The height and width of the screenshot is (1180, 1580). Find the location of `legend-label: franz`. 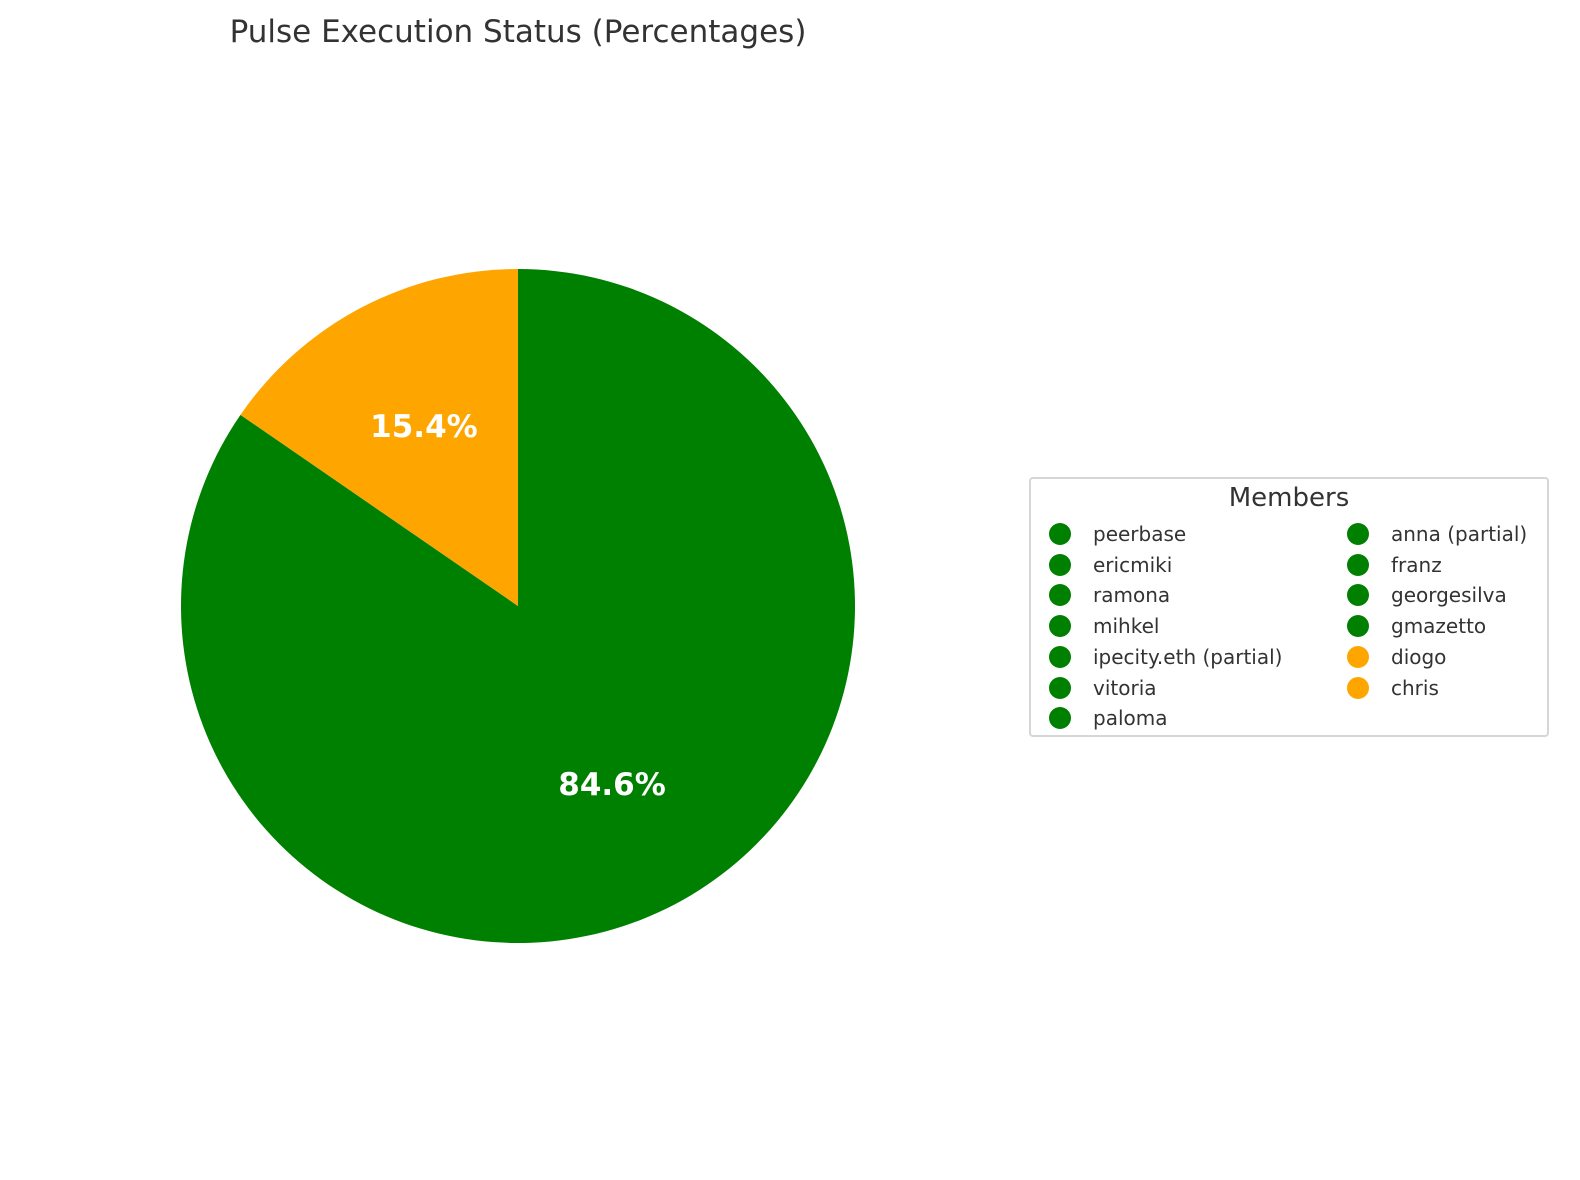

legend-label: franz is located at coordinates (1416, 564).